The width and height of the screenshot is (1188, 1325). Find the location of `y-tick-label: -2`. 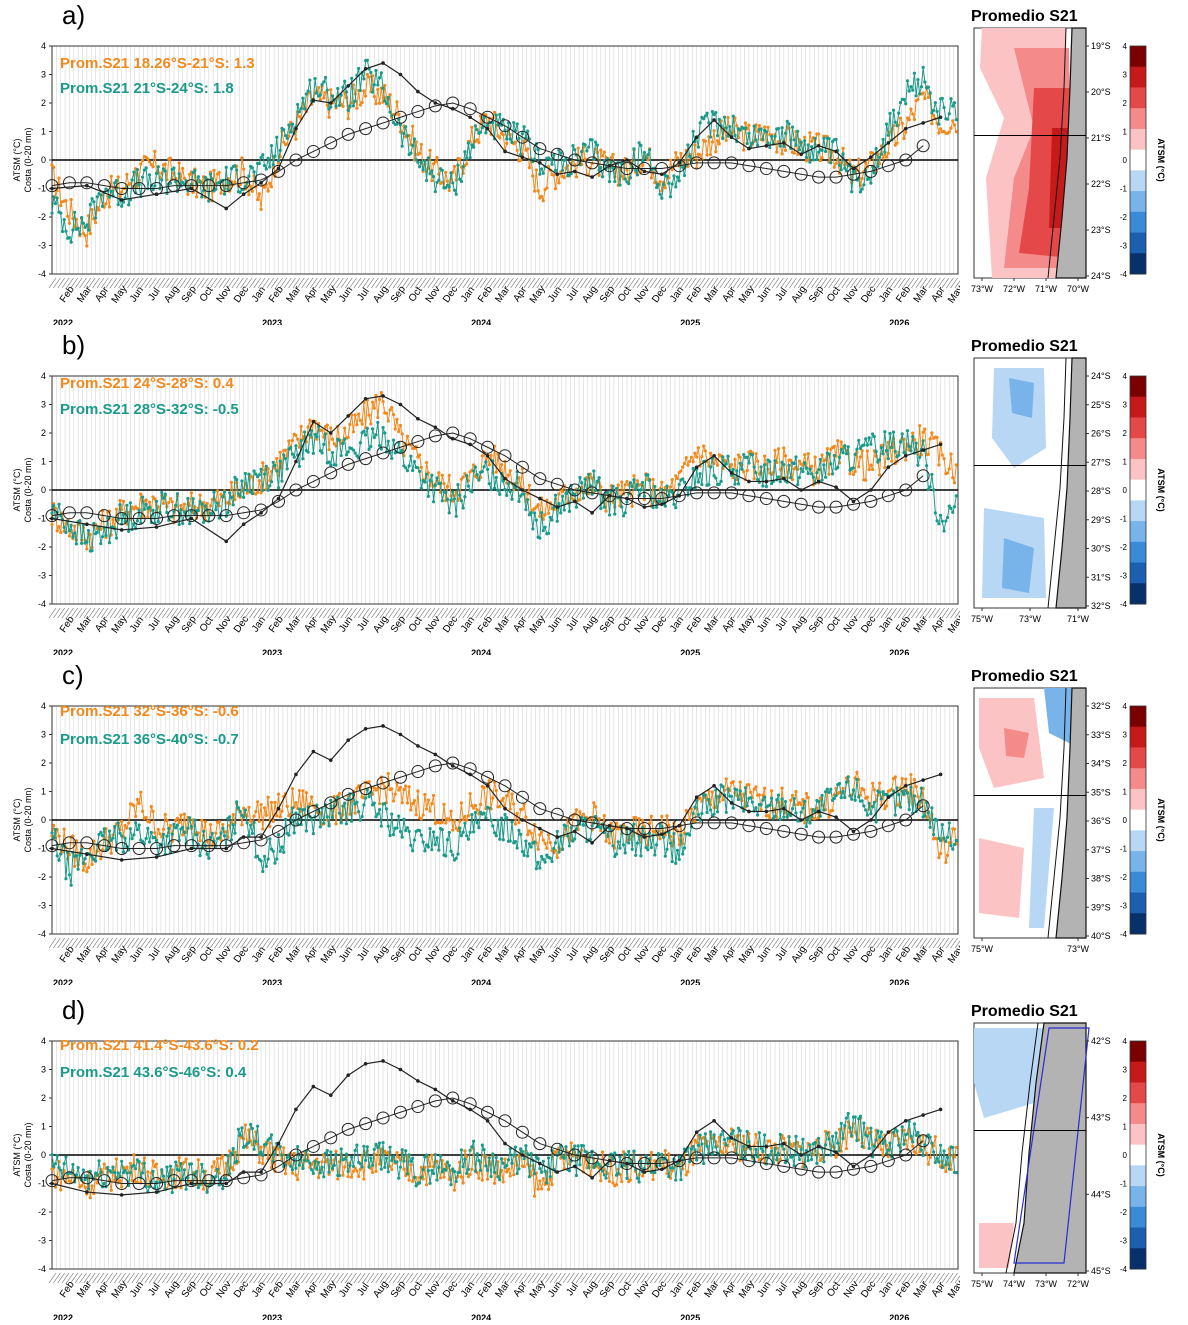

y-tick-label: -2 is located at coordinates (42, 217).